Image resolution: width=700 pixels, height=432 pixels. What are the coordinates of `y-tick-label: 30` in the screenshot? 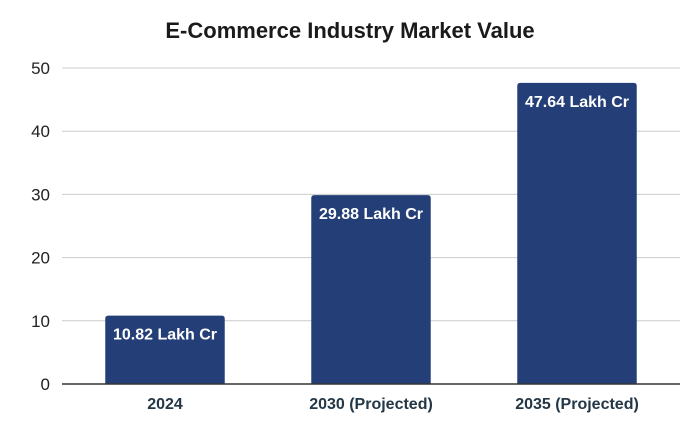 It's located at (40, 194).